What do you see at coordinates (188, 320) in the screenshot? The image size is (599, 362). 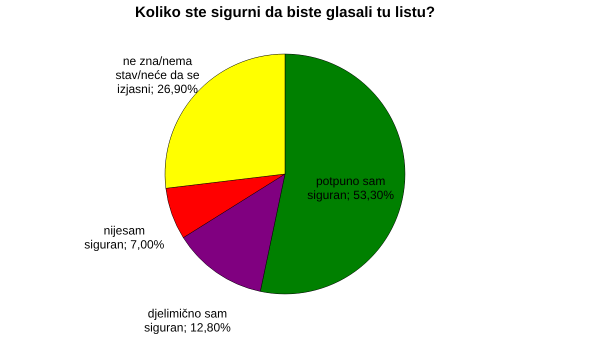 I see `slice-label: djelimično sam siguran; 12,80%` at bounding box center [188, 320].